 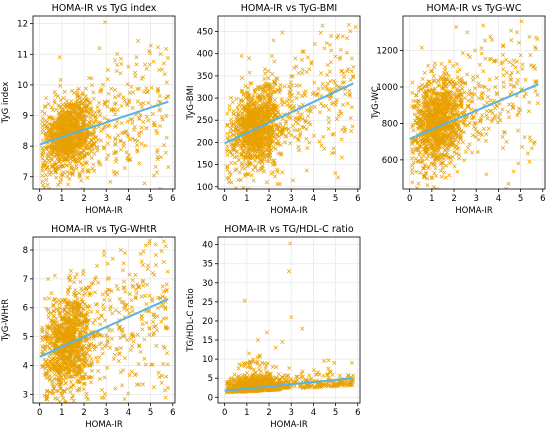 I want to click on y-axis-label: TyG index, so click(x=6, y=103).